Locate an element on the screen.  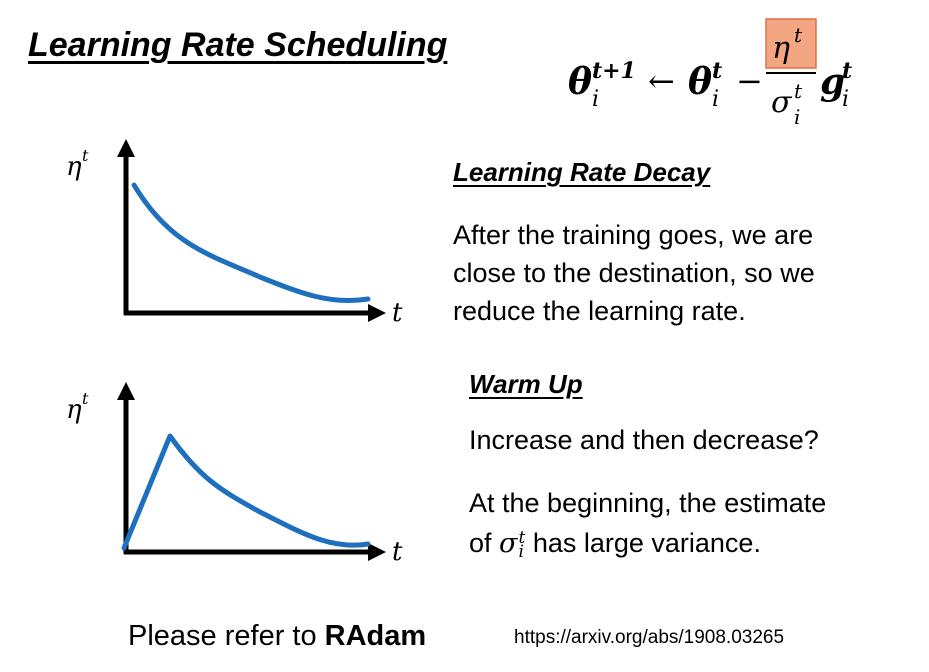
update-formula: θ t+1 i ← θ t i − η t σ t i g t i is located at coordinates (710, 73).